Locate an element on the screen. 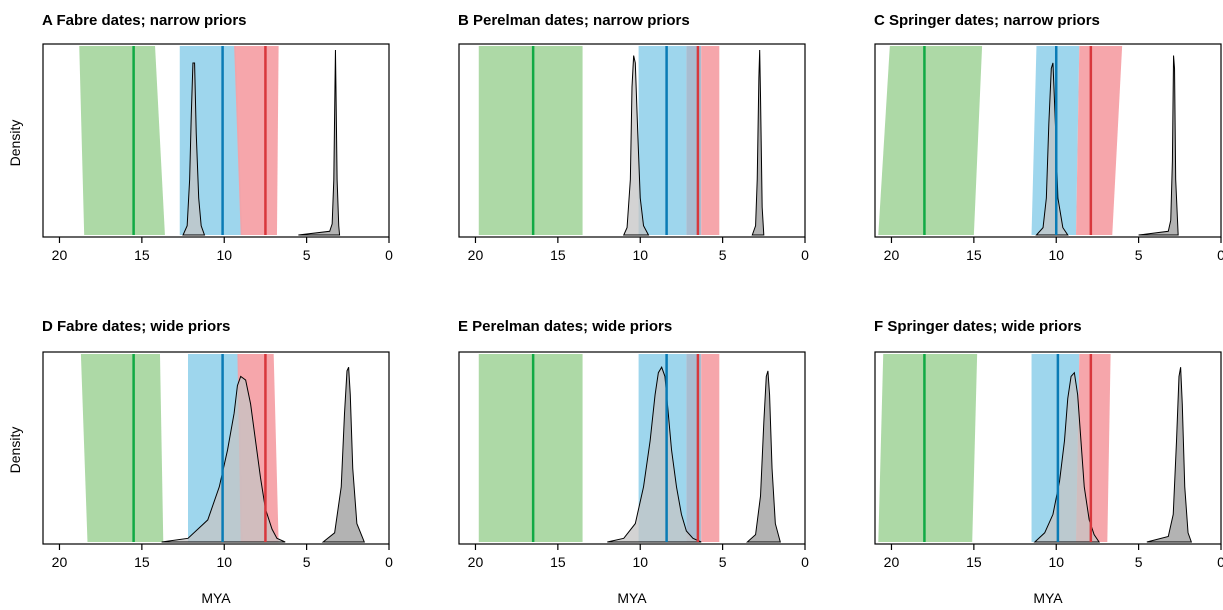 The height and width of the screenshot is (610, 1223). y-axis-label-top: Density is located at coordinates (15, 143).